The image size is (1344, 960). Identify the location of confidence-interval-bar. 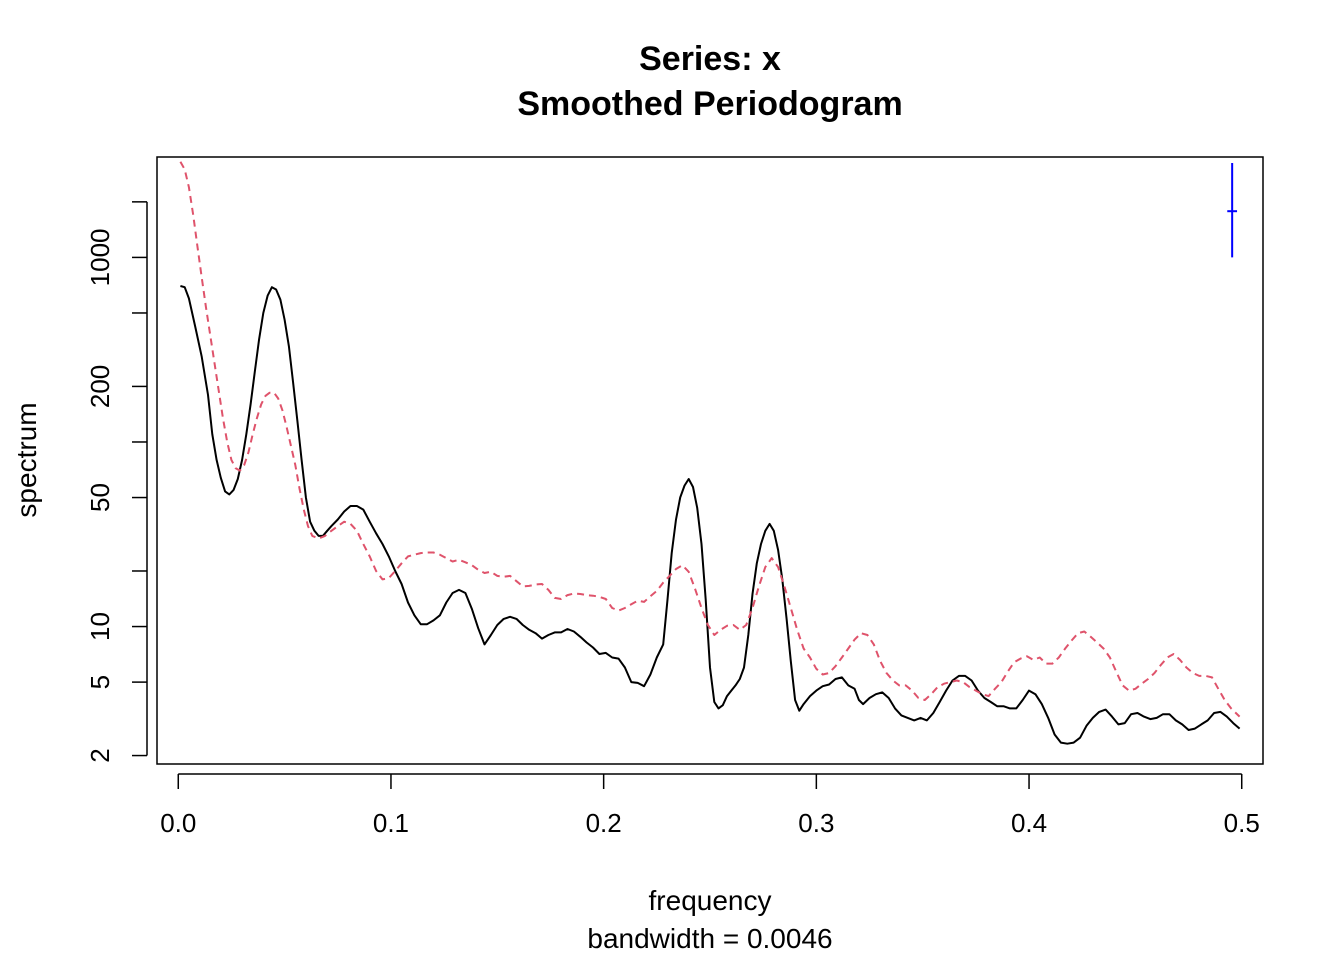
(1232, 210).